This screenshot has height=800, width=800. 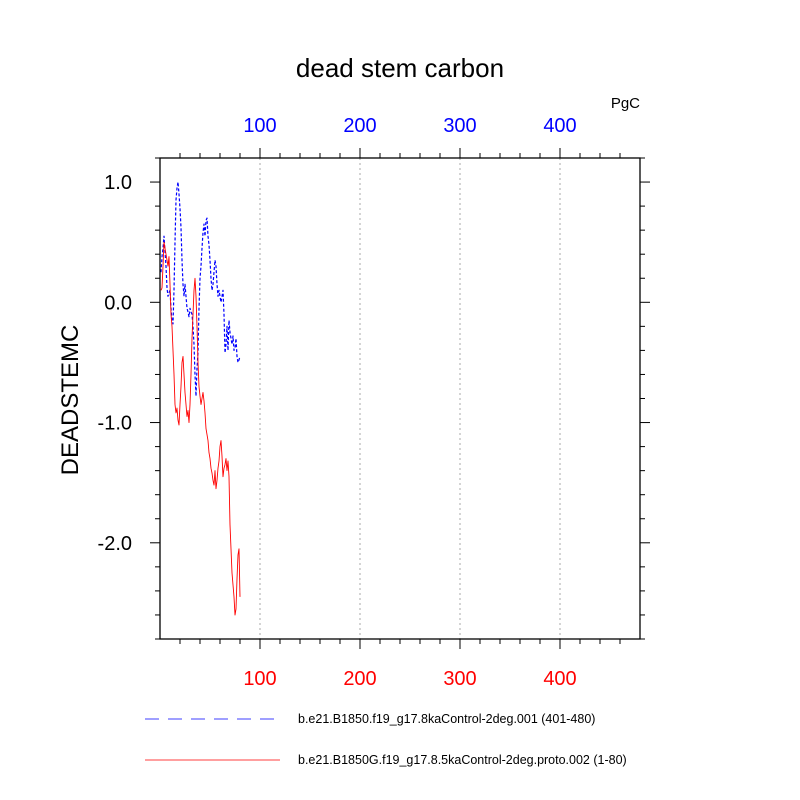 What do you see at coordinates (359, 679) in the screenshot?
I see `bottom-tick-label: 200` at bounding box center [359, 679].